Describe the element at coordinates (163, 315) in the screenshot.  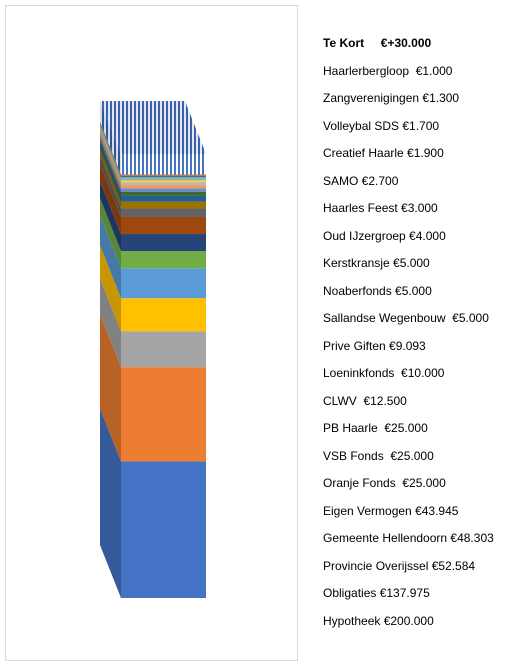
I see `bar-segment-gemeente-hellendoorn` at that location.